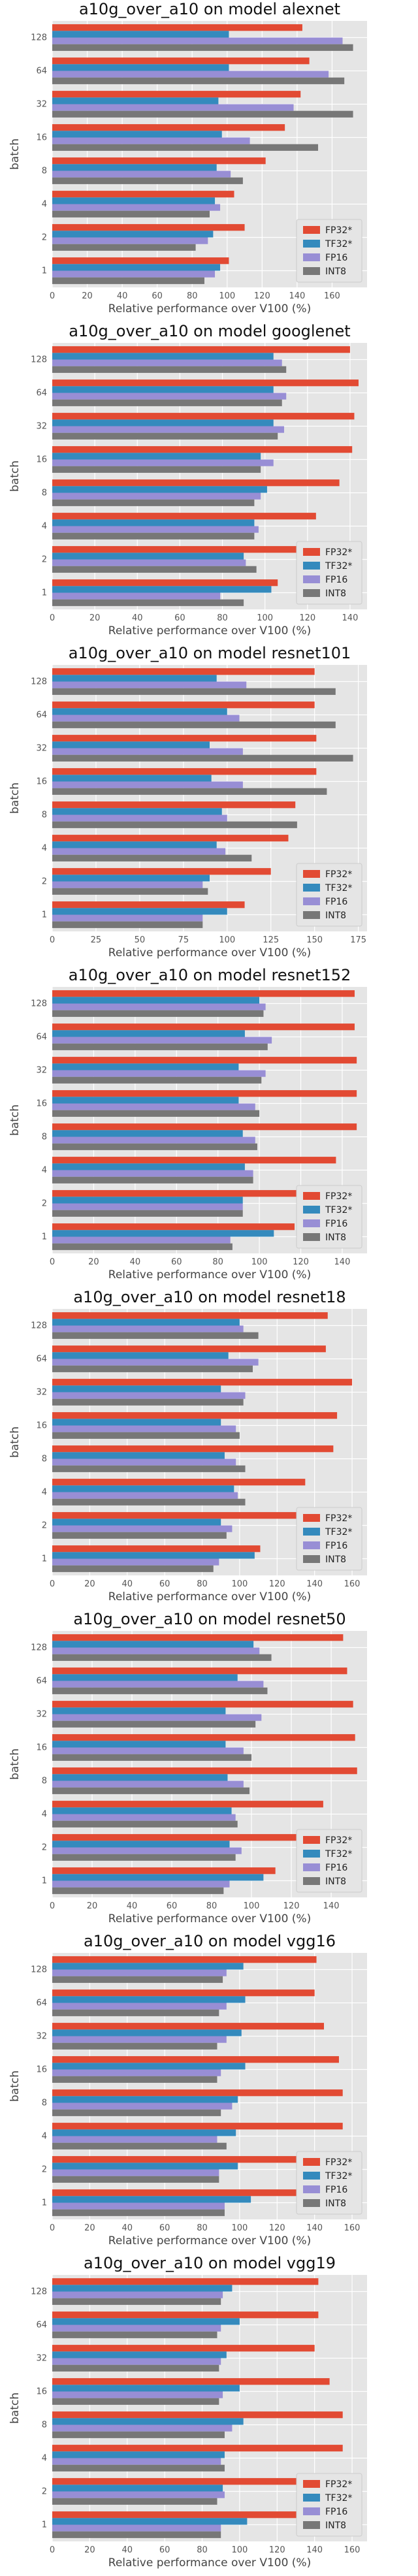  Describe the element at coordinates (352, 1584) in the screenshot. I see `x-tick-label: 160` at that location.